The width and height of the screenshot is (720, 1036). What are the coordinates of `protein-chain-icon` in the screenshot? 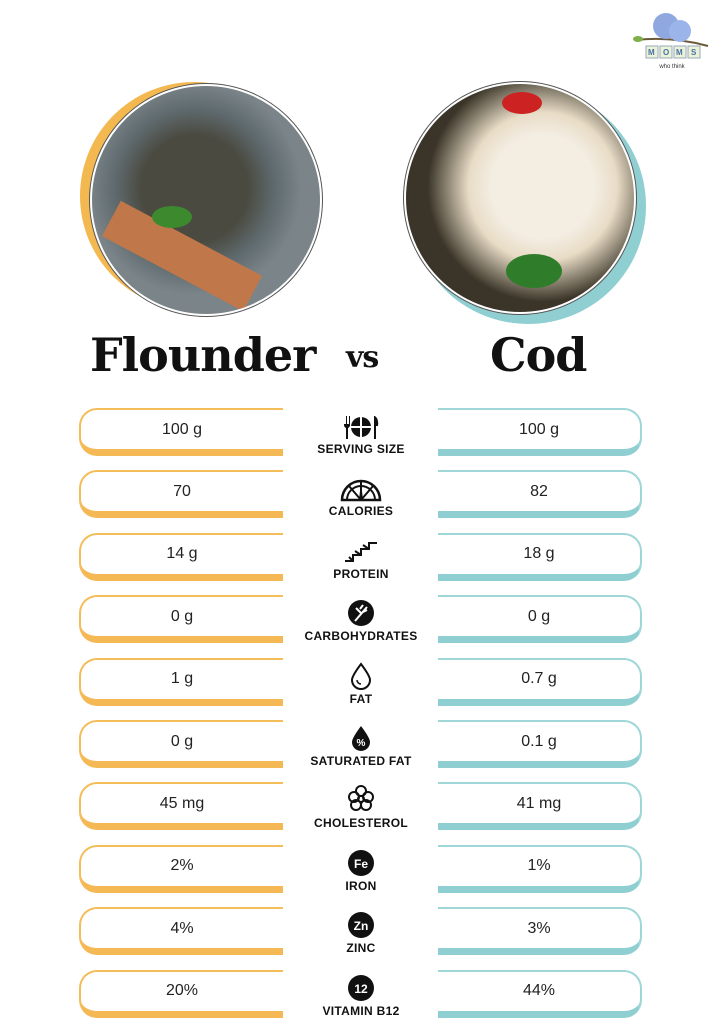 It's located at (361, 550).